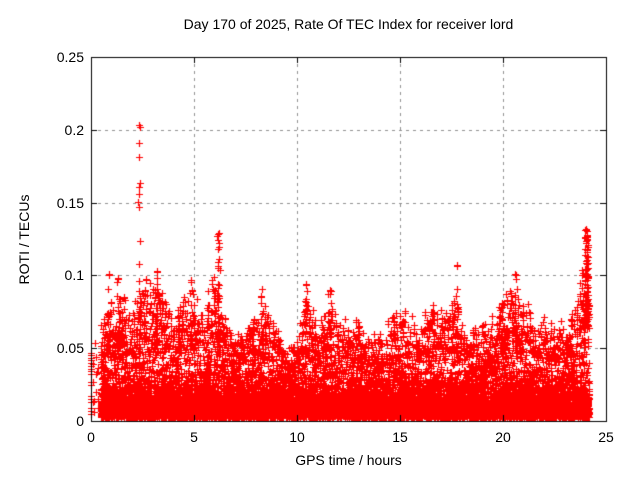  Describe the element at coordinates (74, 130) in the screenshot. I see `y-tick-label-02: 0.2` at that location.